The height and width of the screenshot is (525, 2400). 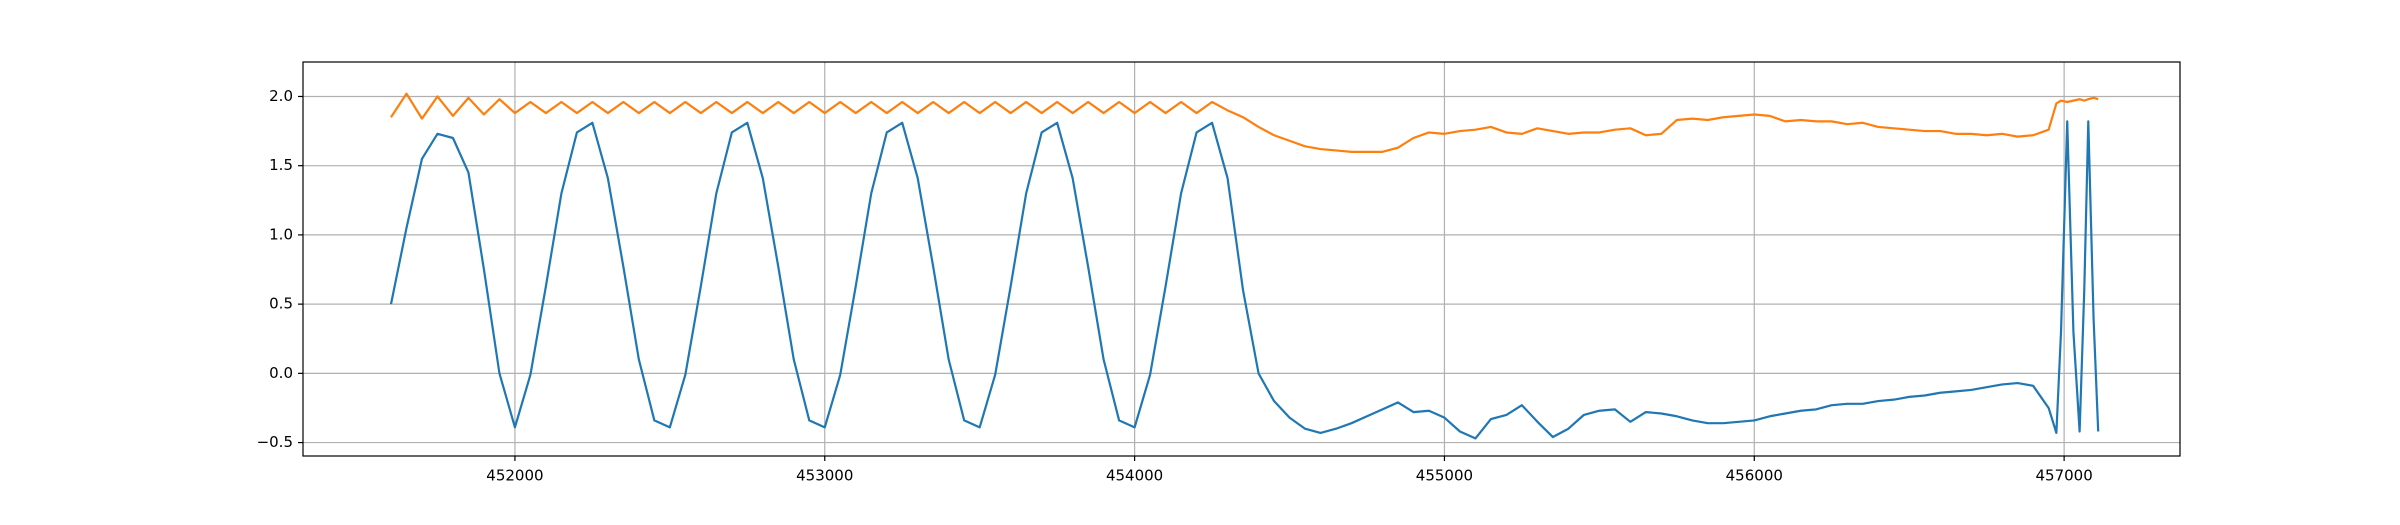 I want to click on y-tick-label: 1.0, so click(x=281, y=234).